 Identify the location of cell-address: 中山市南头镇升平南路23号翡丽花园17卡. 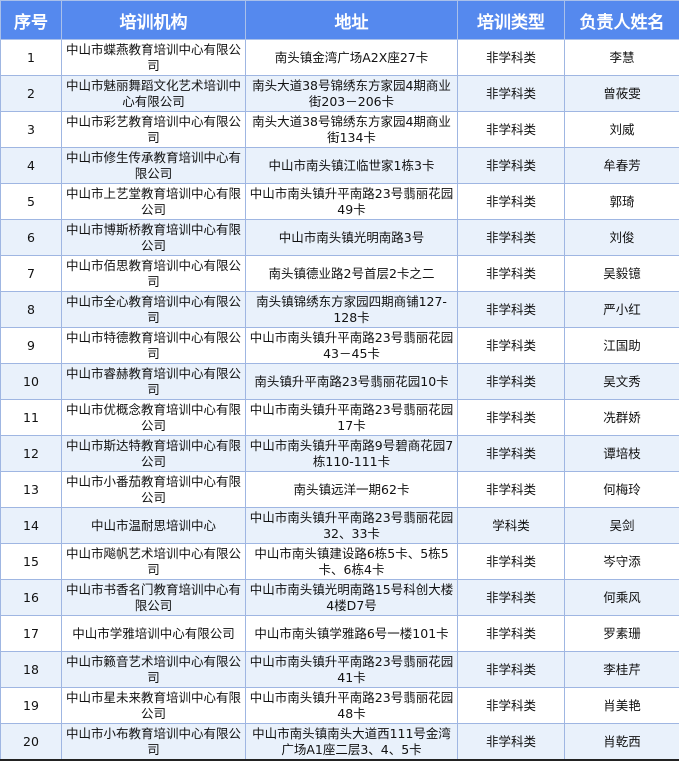
(351, 417).